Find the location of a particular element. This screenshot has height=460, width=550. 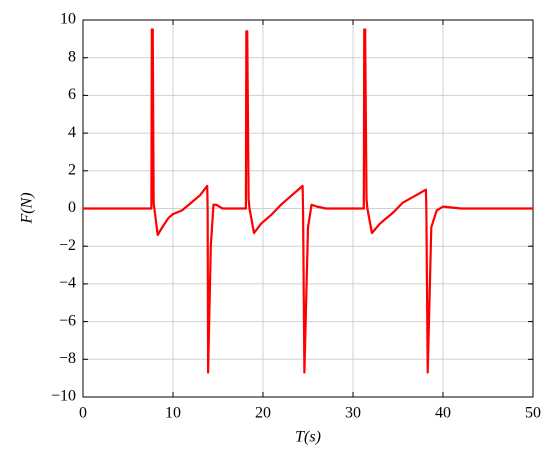

y-tick-label: −4 is located at coordinates (67, 283).